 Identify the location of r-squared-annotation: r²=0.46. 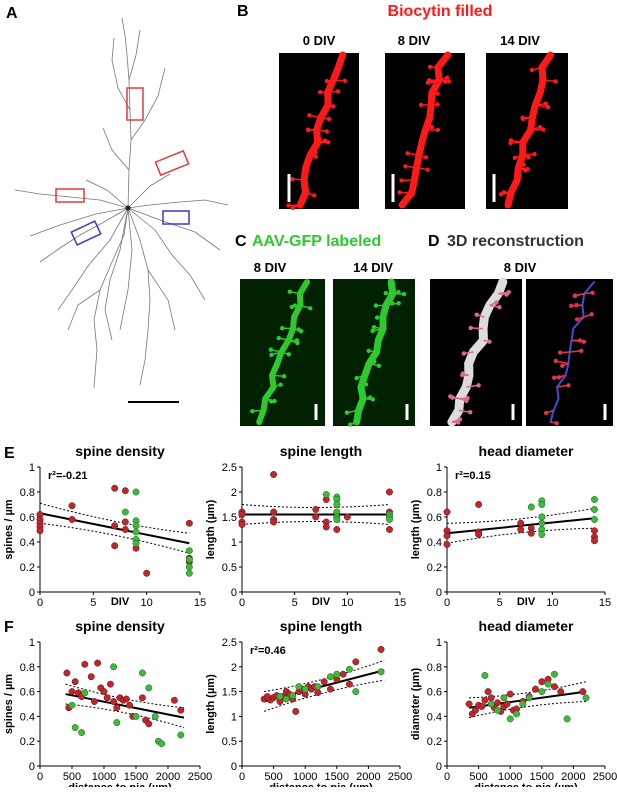
(268, 651).